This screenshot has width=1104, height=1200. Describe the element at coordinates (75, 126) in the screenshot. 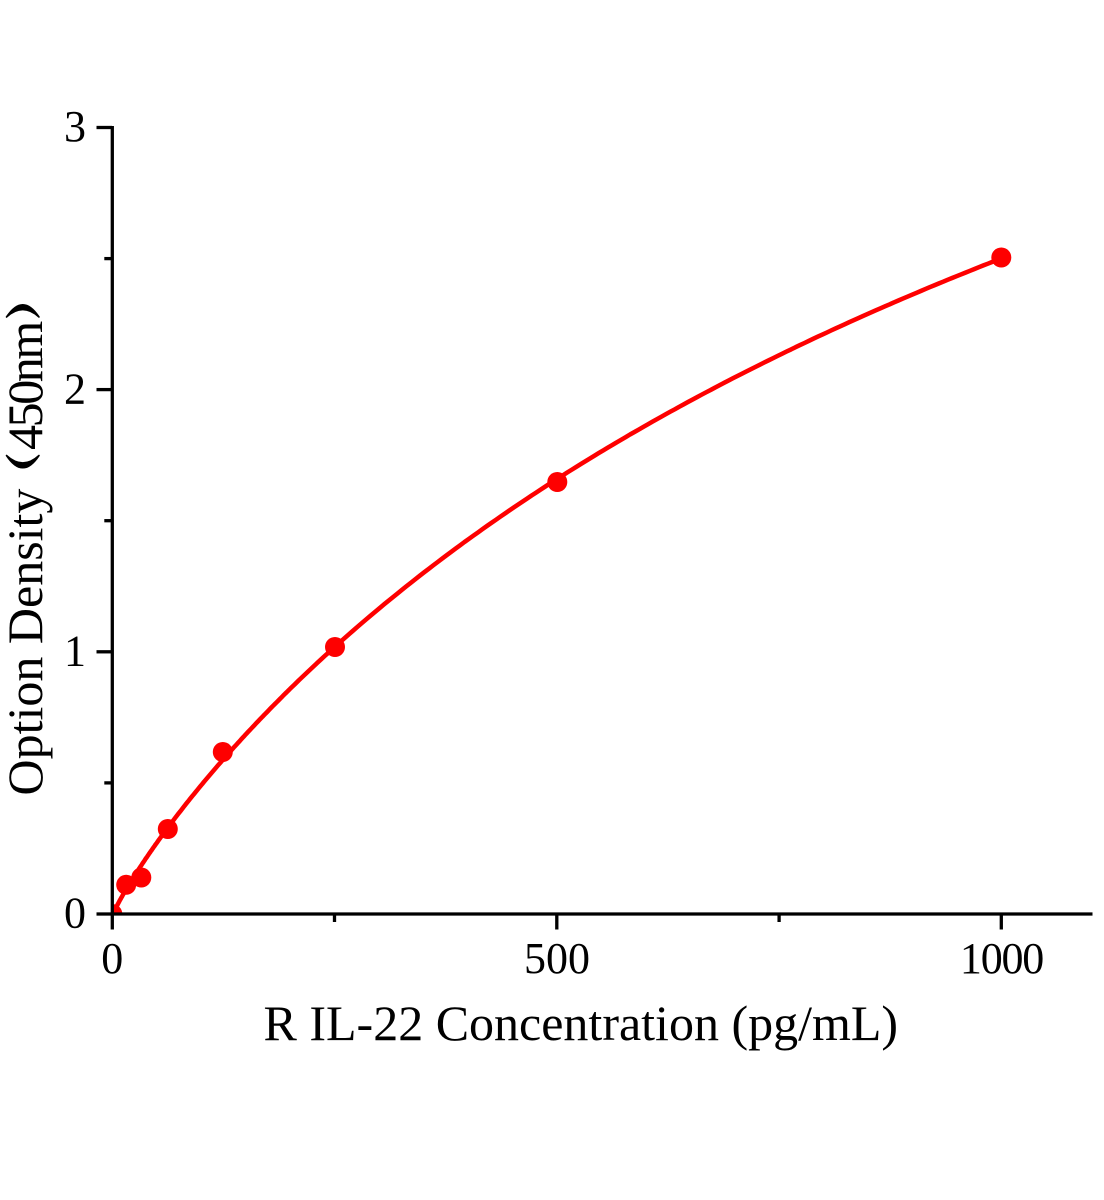

I see `svg-text: 3` at that location.